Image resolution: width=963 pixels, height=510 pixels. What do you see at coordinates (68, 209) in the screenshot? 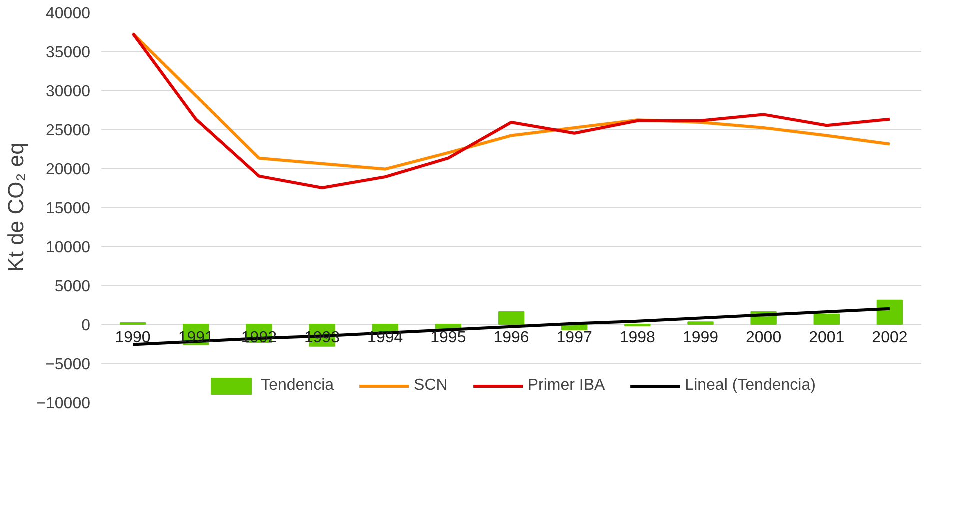
I see `y-tick-label: 15000` at bounding box center [68, 209].